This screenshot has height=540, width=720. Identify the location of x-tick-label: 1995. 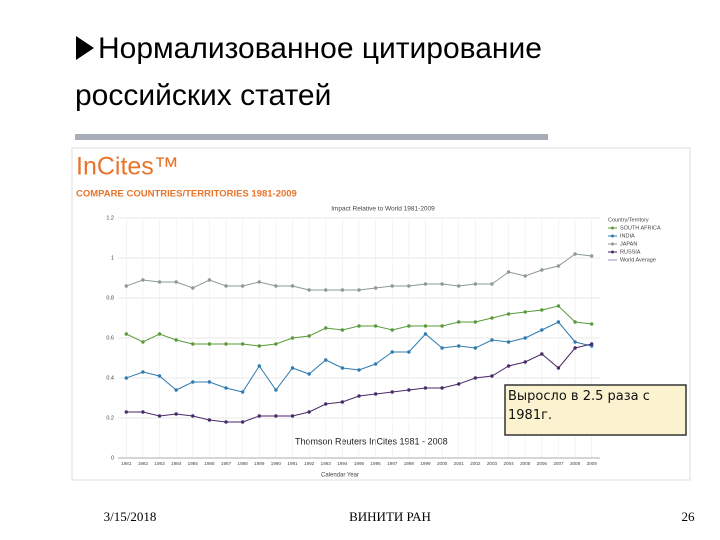
(359, 463).